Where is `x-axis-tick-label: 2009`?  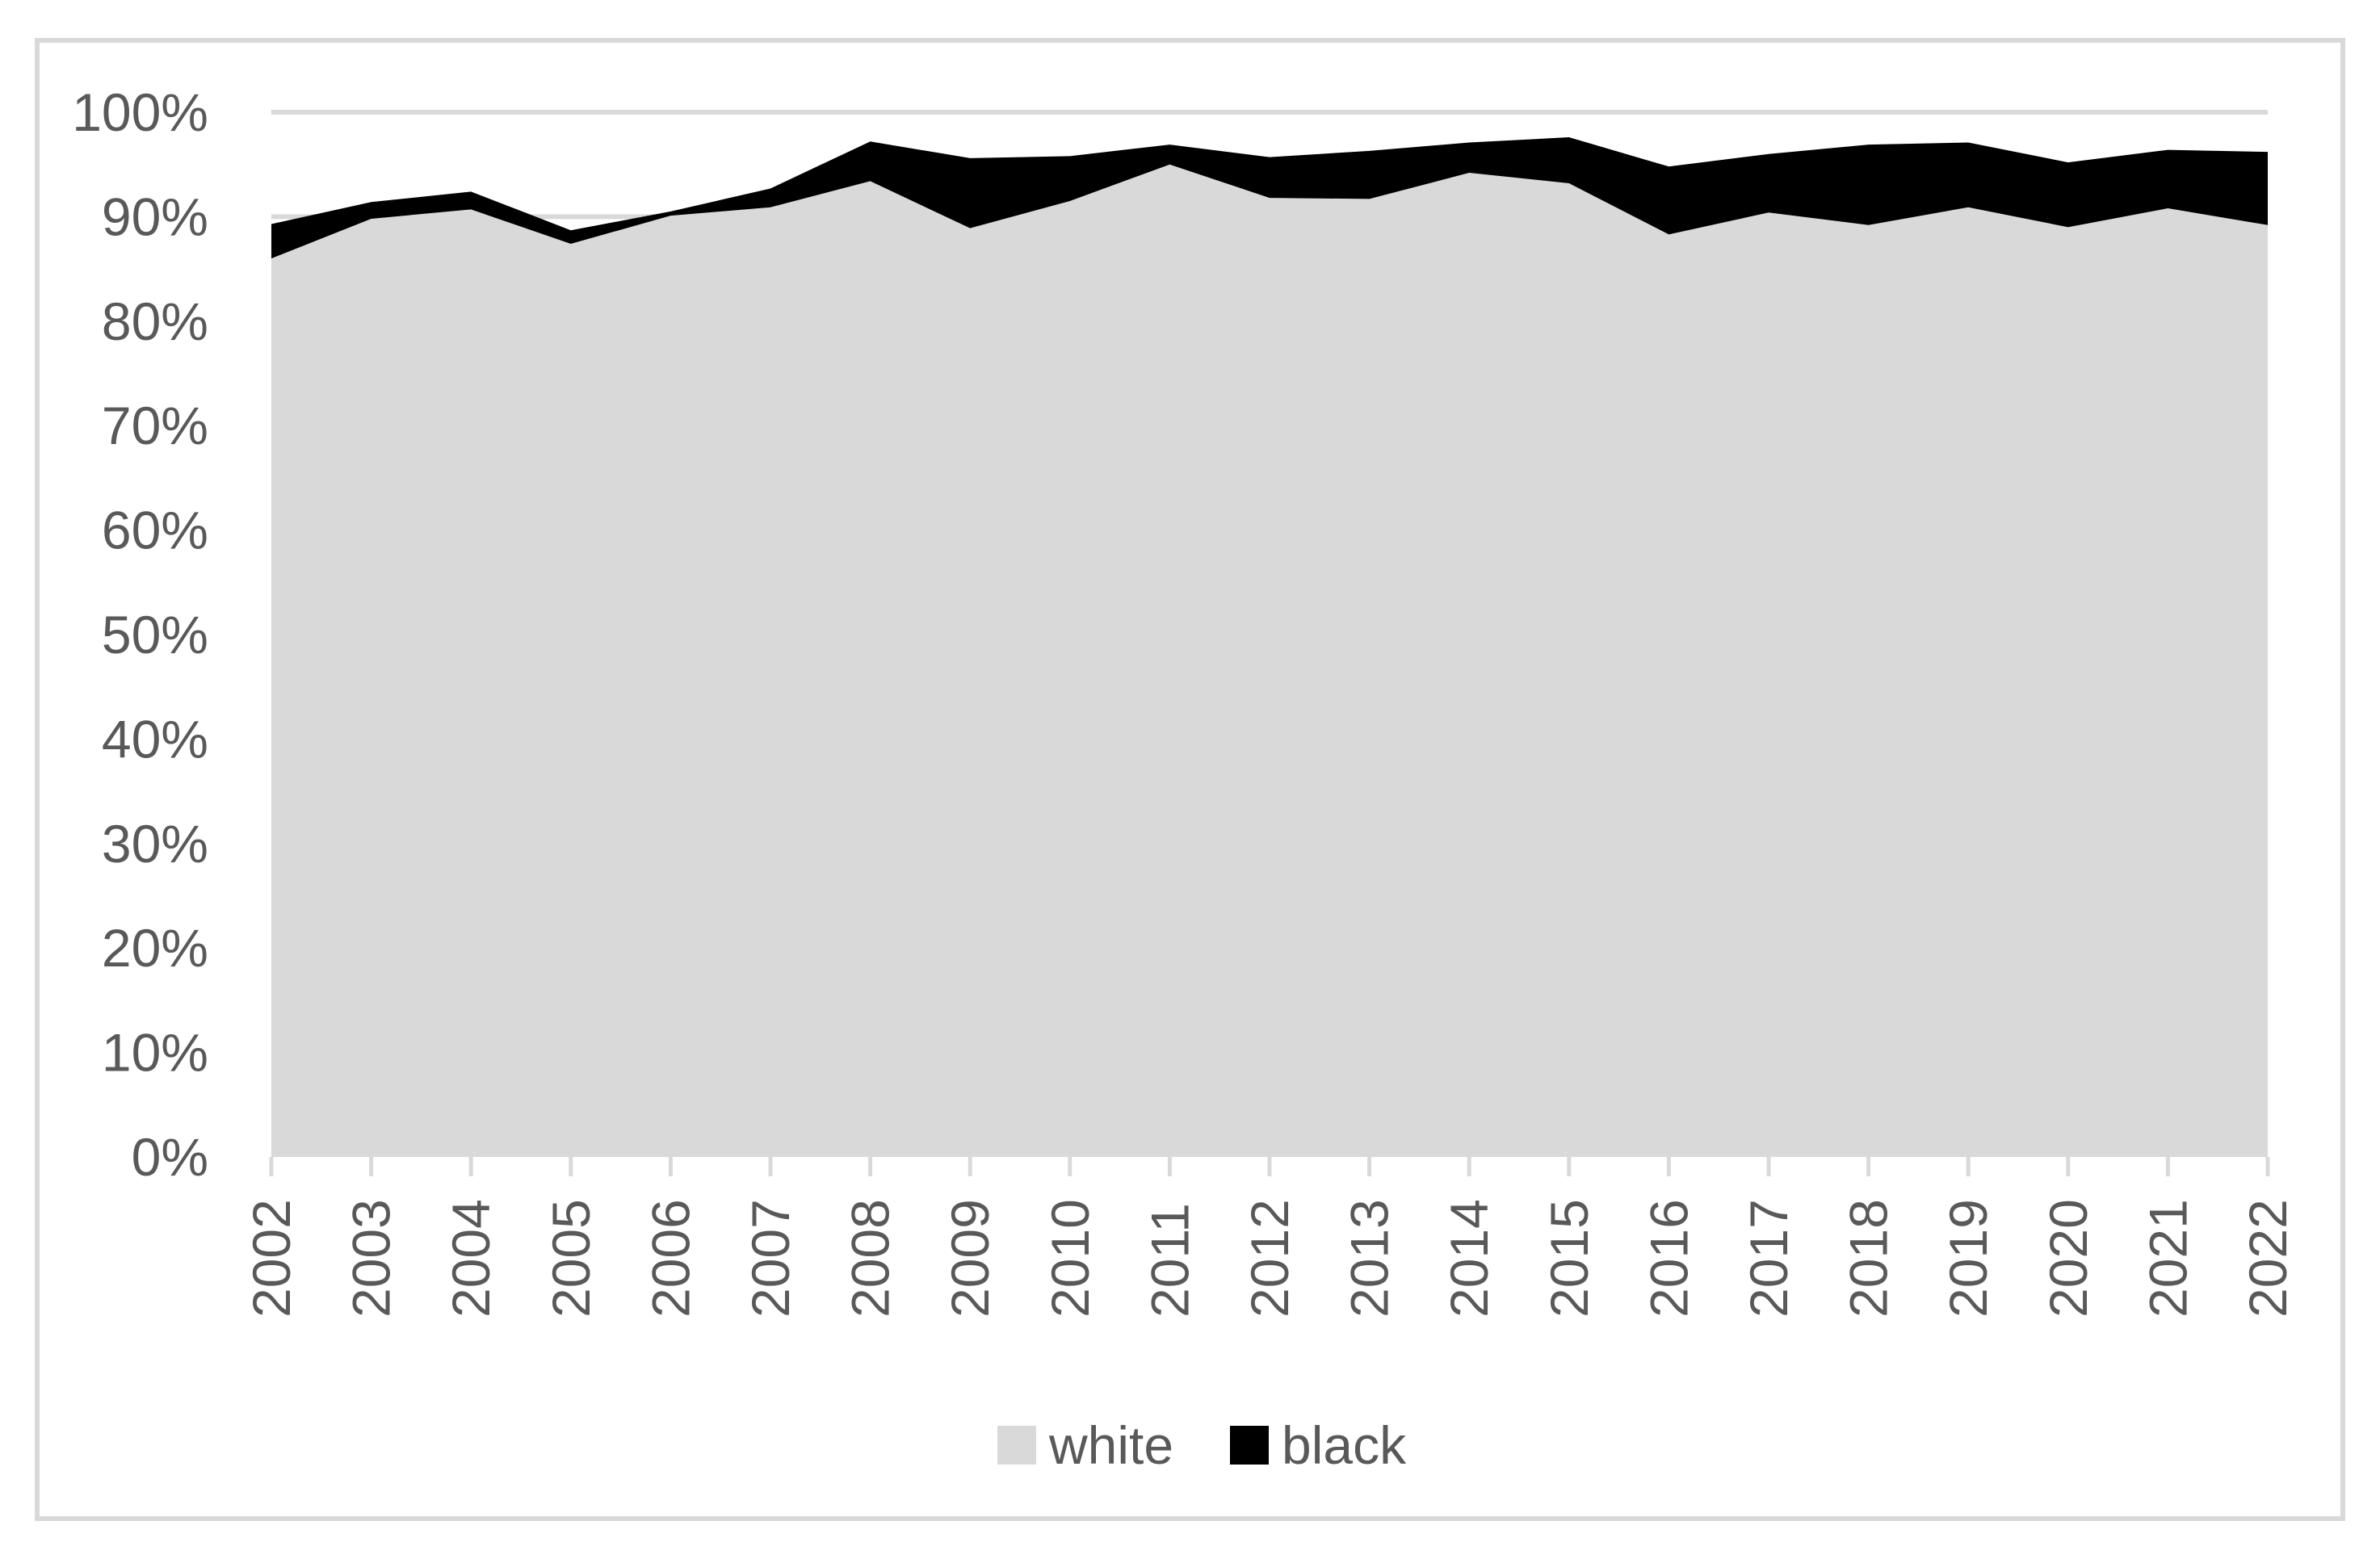
x-axis-tick-label: 2009 is located at coordinates (970, 1258).